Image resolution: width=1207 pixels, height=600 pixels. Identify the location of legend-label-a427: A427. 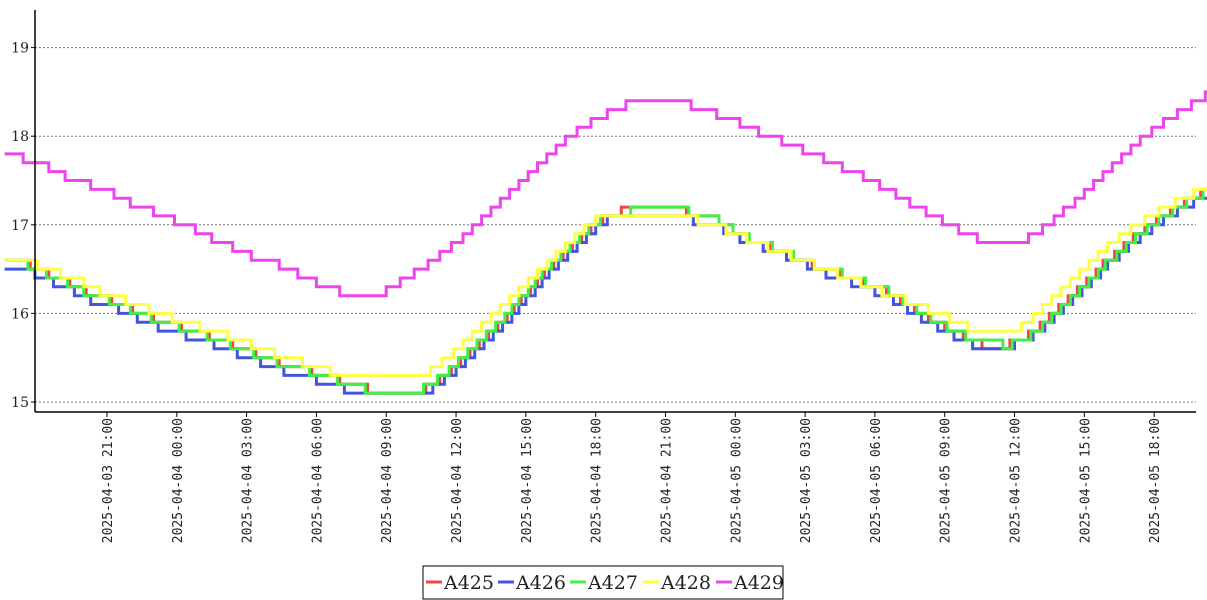
(612, 583).